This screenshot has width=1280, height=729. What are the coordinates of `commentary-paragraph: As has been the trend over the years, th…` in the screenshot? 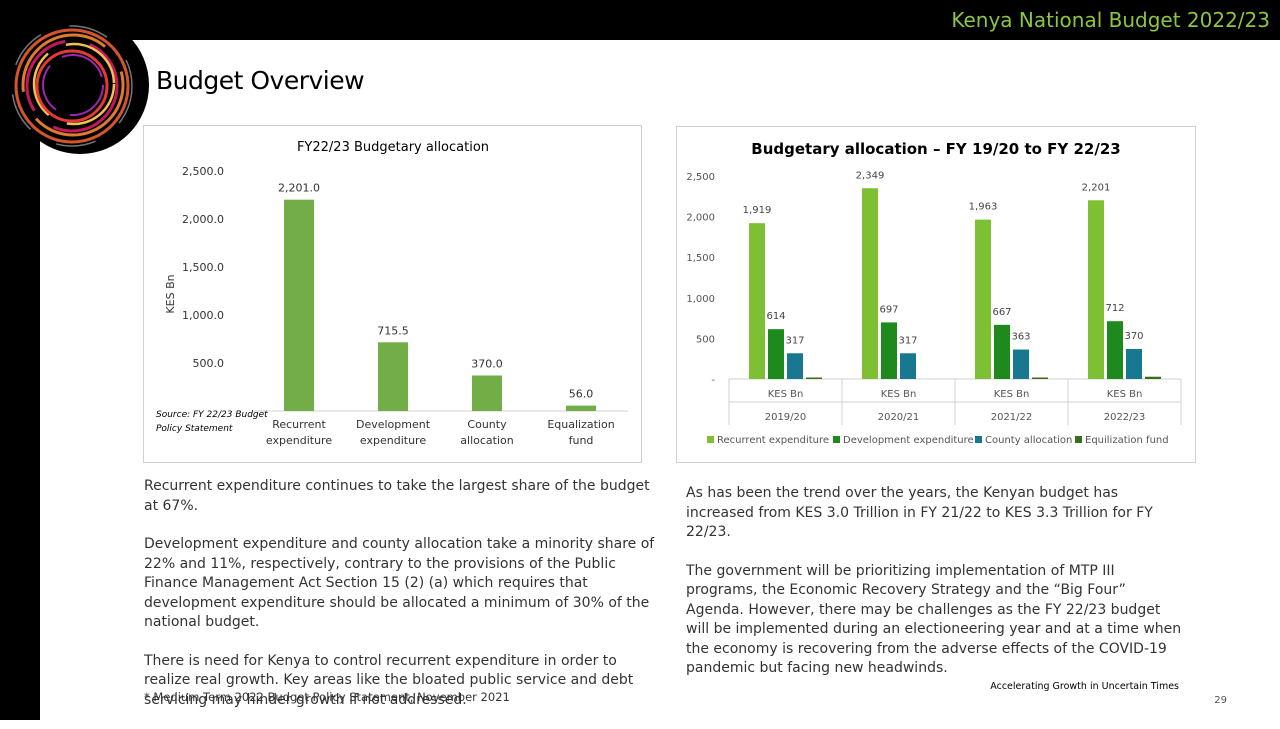 It's located at (919, 512).